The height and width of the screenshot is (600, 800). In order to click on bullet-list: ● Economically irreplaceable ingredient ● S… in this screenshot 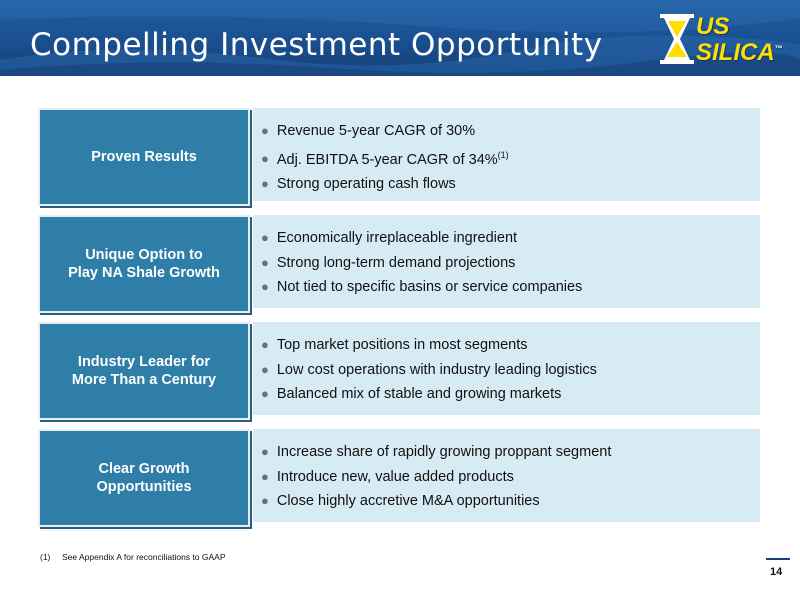, I will do `click(421, 263)`.